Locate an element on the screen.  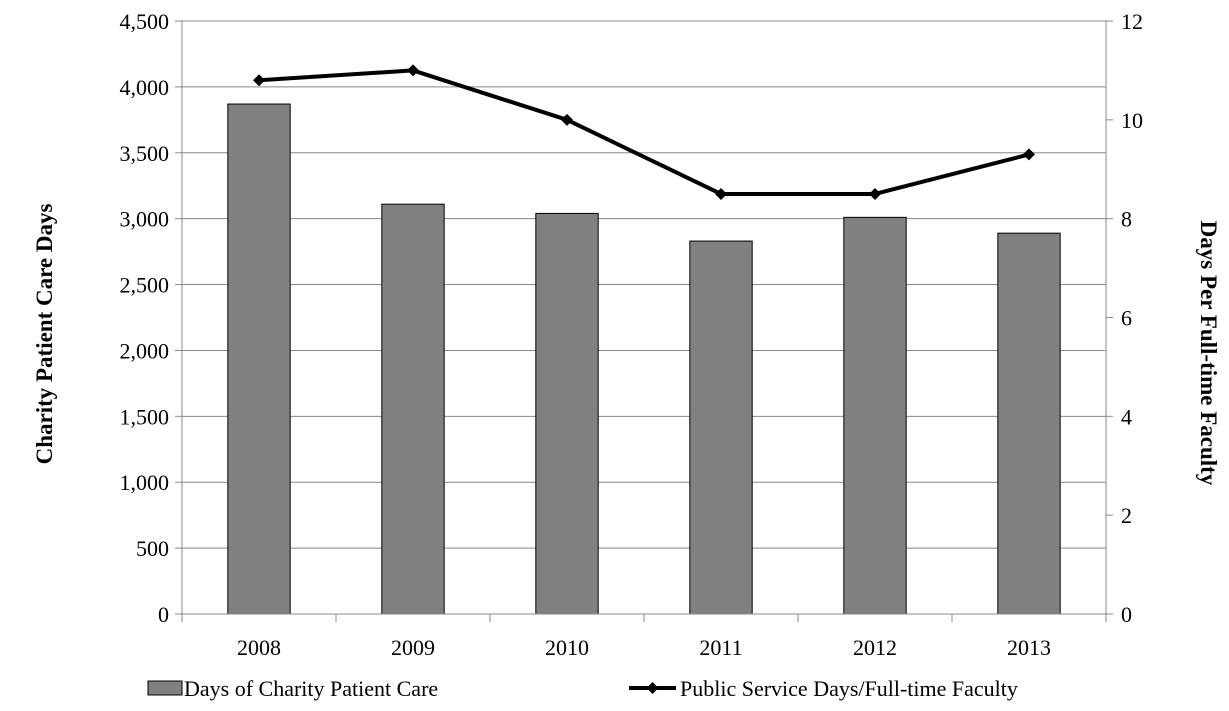
x-axis-tick-label: 2011 is located at coordinates (720, 647).